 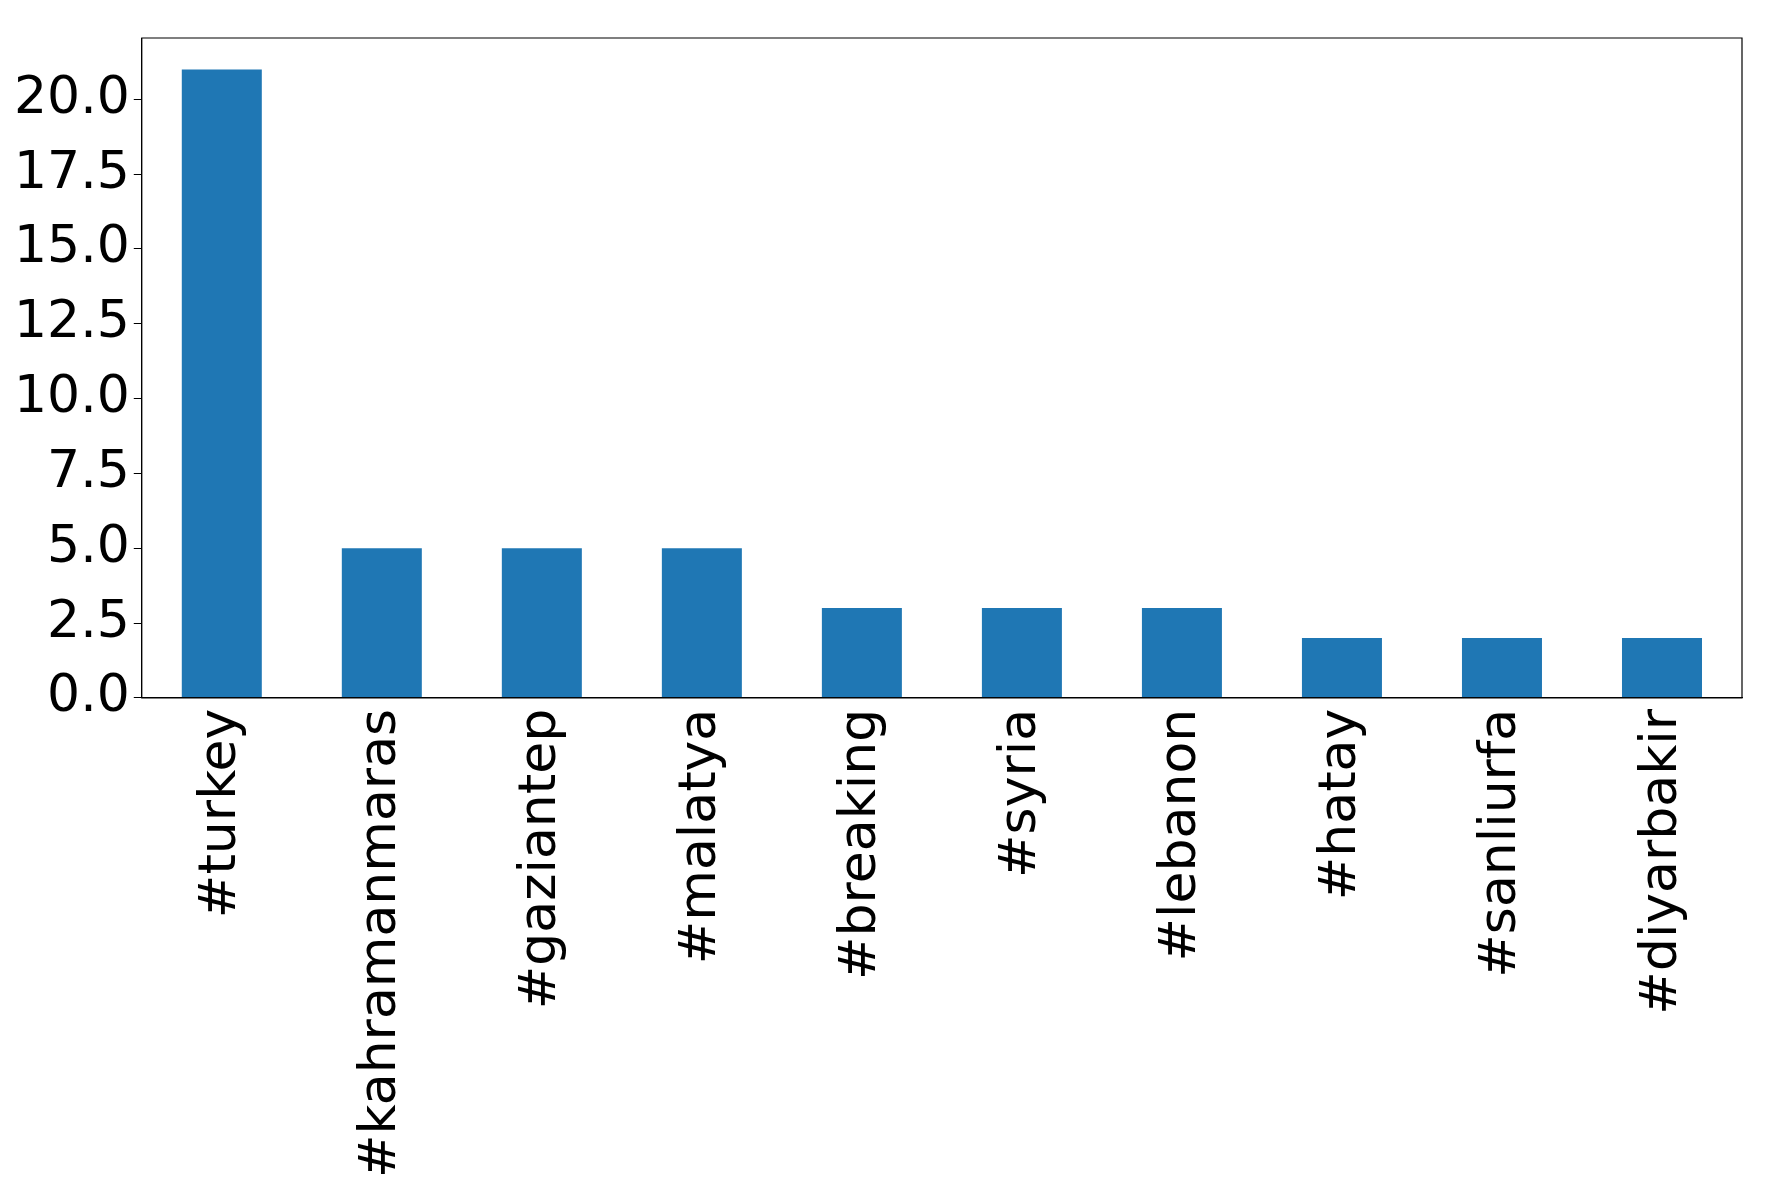 What do you see at coordinates (377, 943) in the screenshot?
I see `x-tick-label: #kahramanmaras` at bounding box center [377, 943].